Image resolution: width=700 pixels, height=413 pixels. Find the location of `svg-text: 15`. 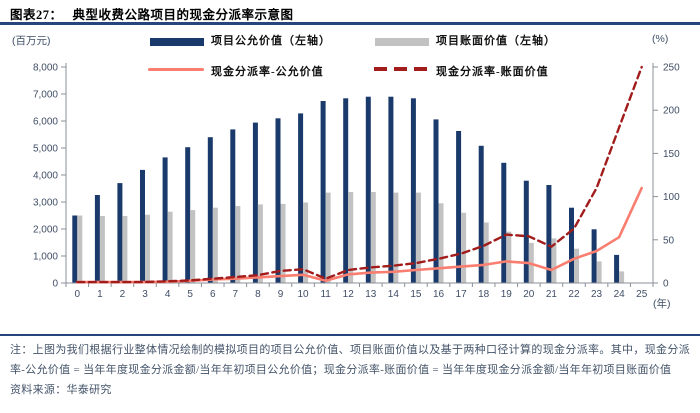

svg-text: 15 is located at coordinates (416, 294).